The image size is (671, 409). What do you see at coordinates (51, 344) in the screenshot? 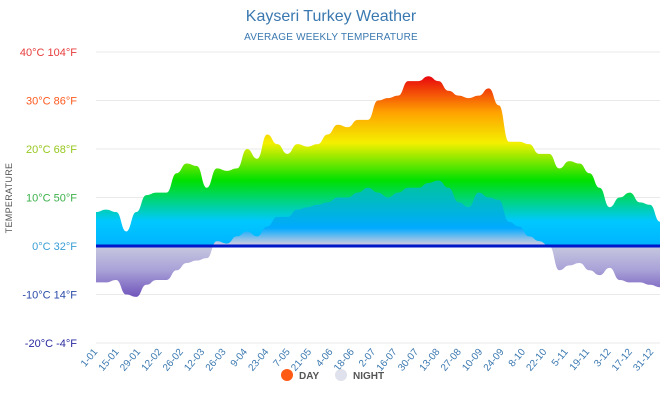
I see `y-tick-label: -20°C -4°F` at bounding box center [51, 344].